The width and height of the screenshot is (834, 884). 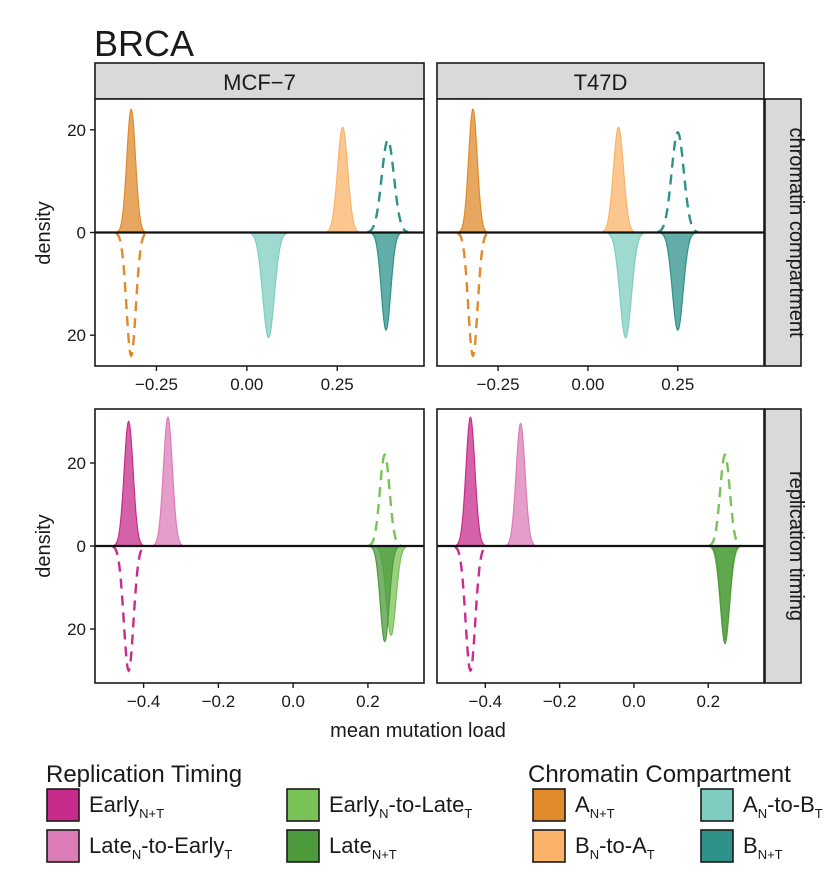 I want to click on legend-swatch-a-n-to-b-t, so click(x=717, y=805).